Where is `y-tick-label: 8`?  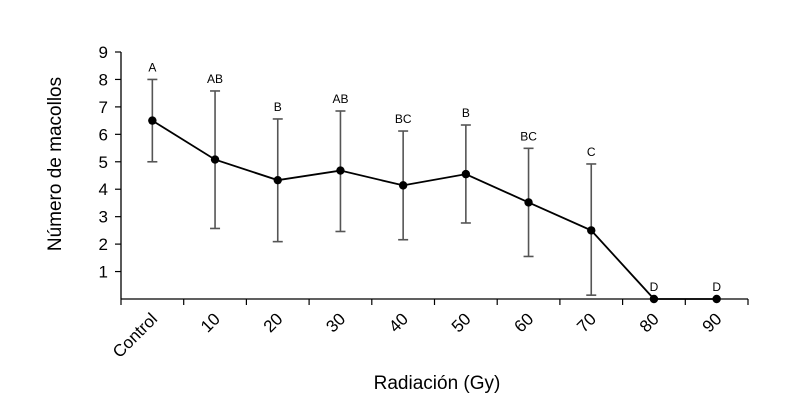 y-tick-label: 8 is located at coordinates (103, 79).